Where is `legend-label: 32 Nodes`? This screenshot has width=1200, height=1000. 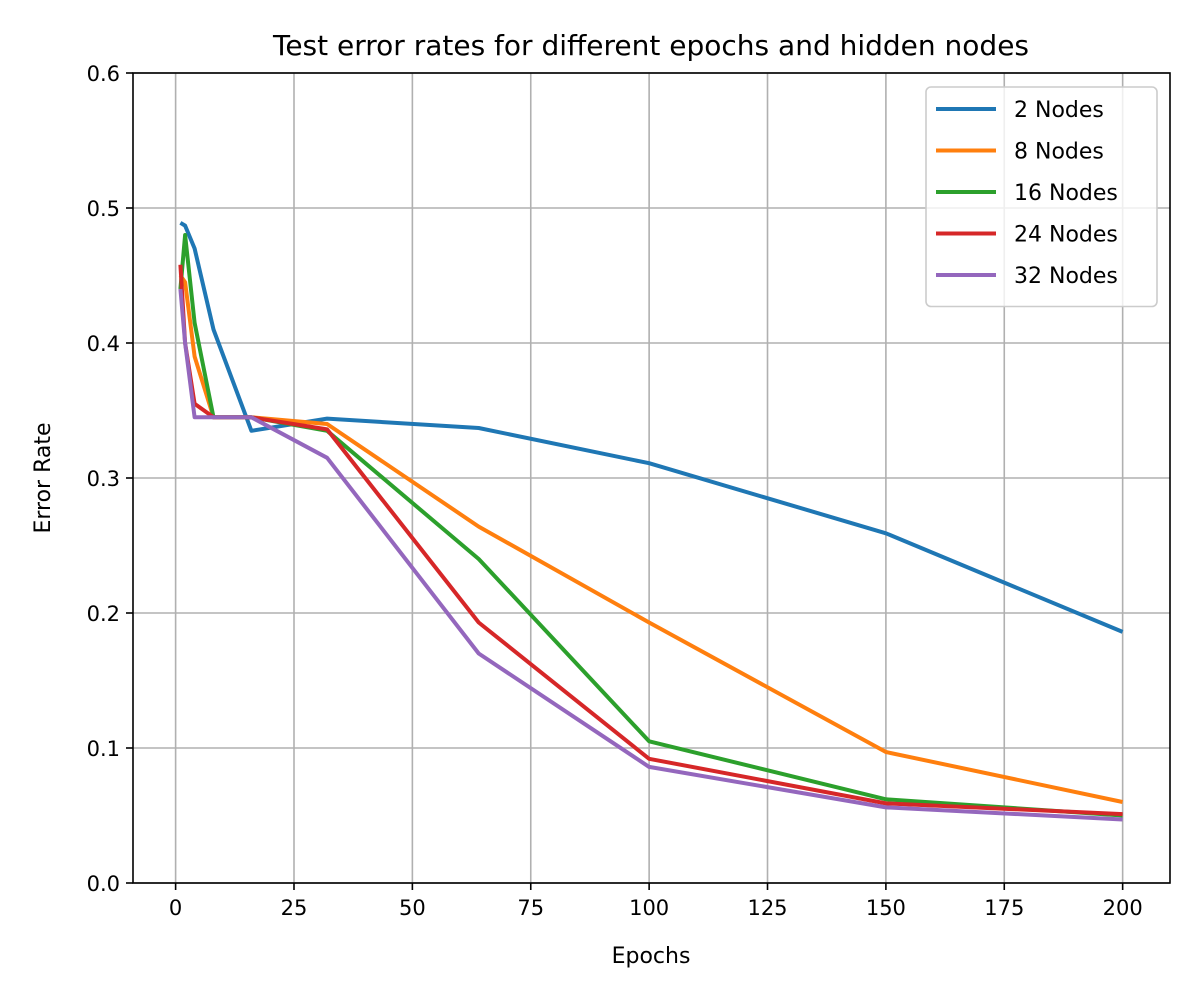 legend-label: 32 Nodes is located at coordinates (1066, 276).